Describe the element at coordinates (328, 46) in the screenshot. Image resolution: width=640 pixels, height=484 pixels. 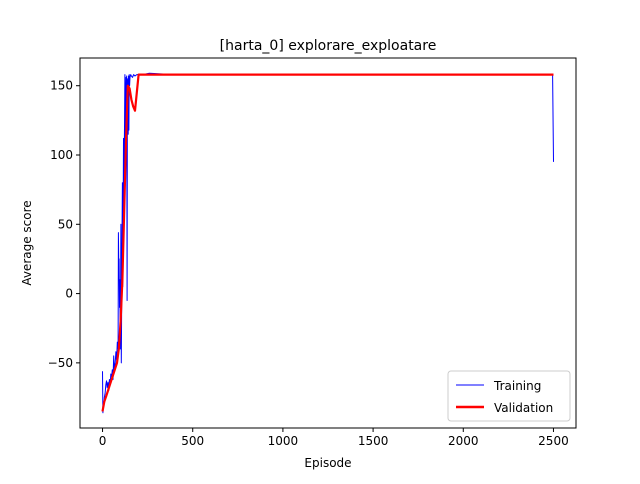
I see `chart-title: [harta_0] explorare_exploatare` at that location.